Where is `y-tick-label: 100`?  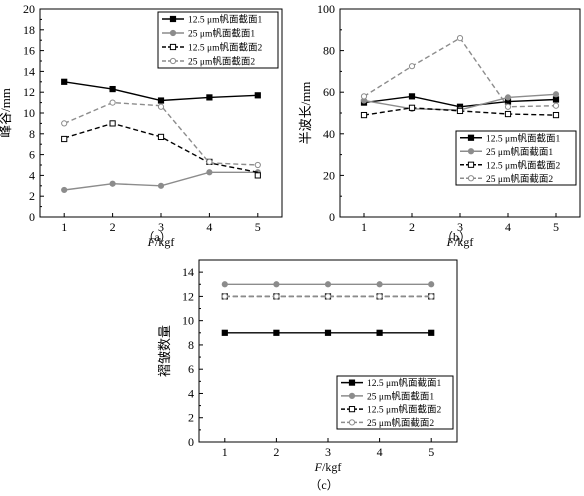 y-tick-label: 100 is located at coordinates (326, 9).